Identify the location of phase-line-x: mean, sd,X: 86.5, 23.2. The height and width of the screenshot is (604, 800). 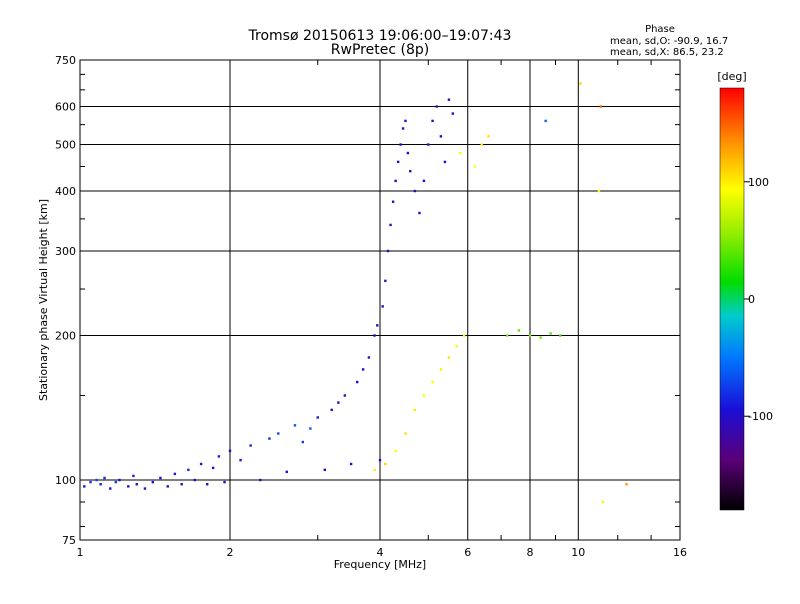
(667, 52).